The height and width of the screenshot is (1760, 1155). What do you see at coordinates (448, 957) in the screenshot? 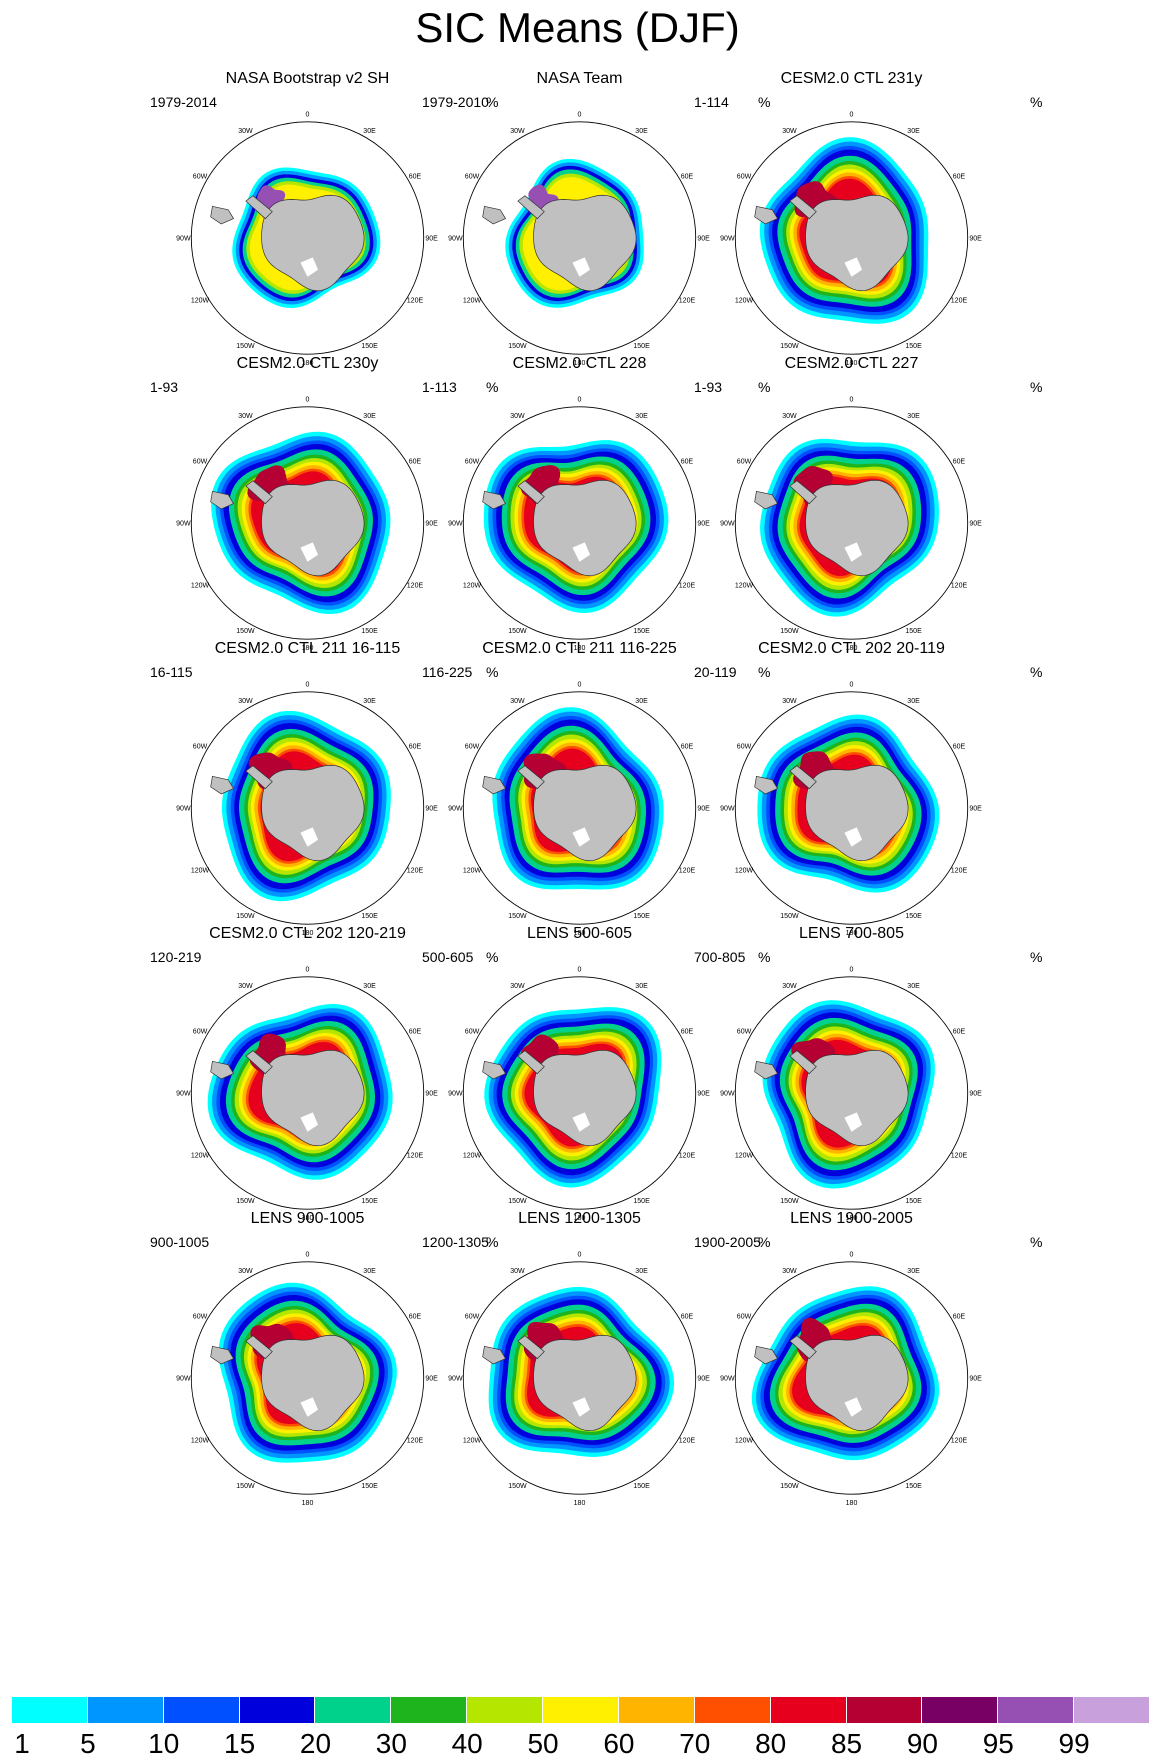
I see `panel-period: 500-605` at bounding box center [448, 957].